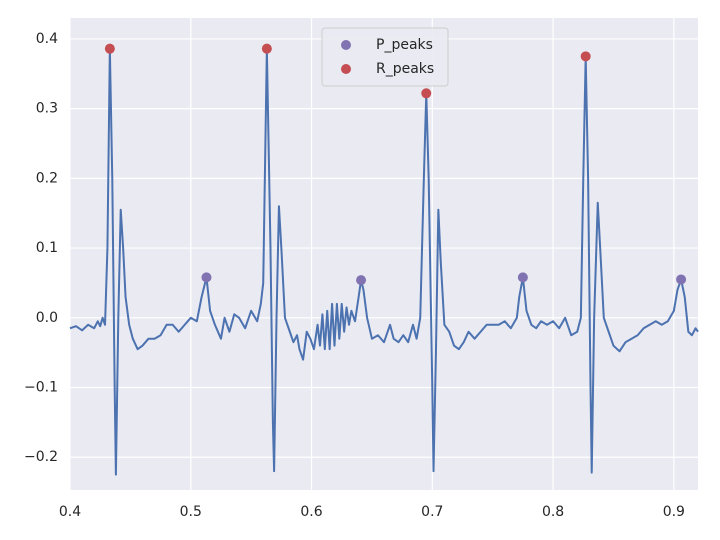 This screenshot has width=720, height=540. Describe the element at coordinates (432, 512) in the screenshot. I see `x-tick-label: 0.7` at that location.